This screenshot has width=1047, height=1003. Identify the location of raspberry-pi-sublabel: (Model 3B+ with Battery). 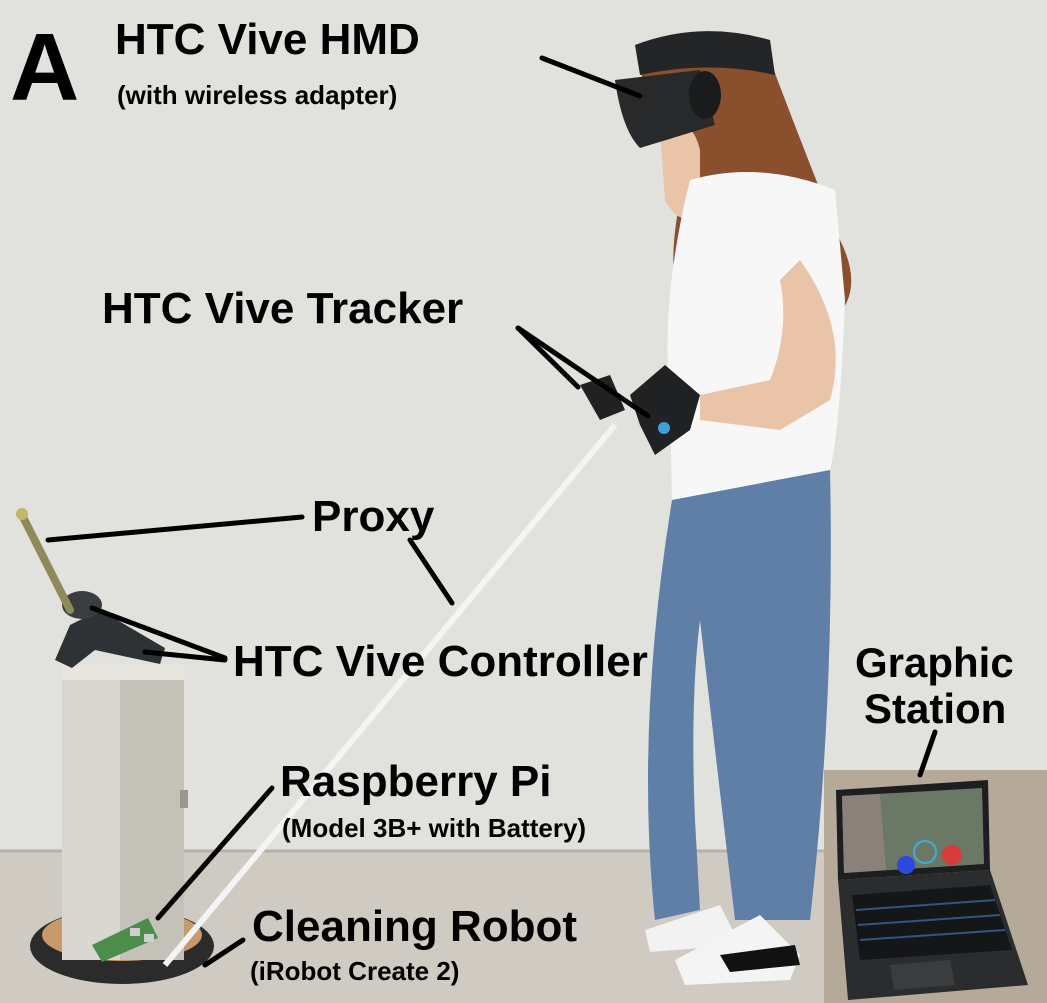
(434, 828).